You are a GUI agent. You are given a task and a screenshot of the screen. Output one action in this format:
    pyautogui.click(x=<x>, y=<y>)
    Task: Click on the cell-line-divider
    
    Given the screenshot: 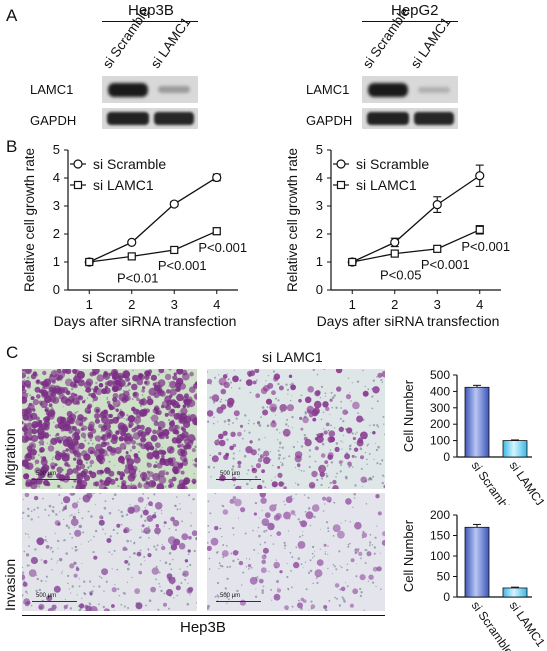 What is the action you would take?
    pyautogui.click(x=203, y=615)
    